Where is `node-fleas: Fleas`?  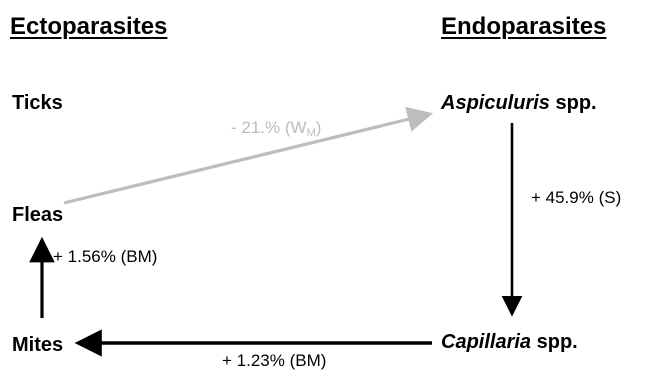 node-fleas: Fleas is located at coordinates (38, 215).